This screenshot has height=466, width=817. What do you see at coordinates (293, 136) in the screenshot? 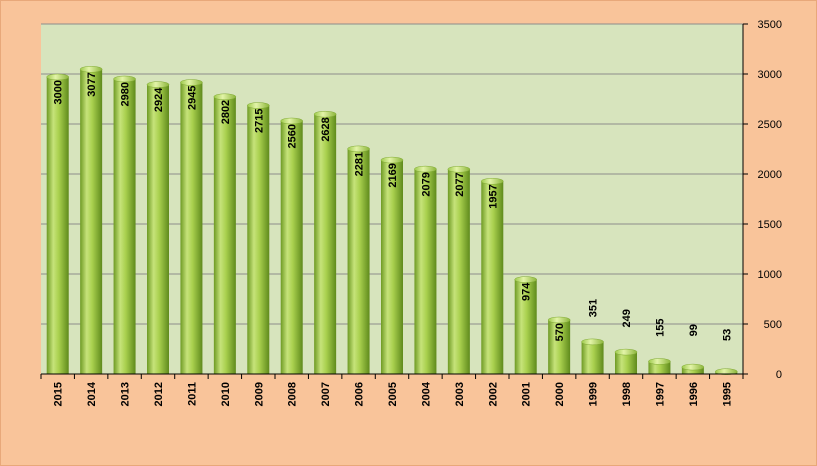
I see `data-label: 2560` at bounding box center [293, 136].